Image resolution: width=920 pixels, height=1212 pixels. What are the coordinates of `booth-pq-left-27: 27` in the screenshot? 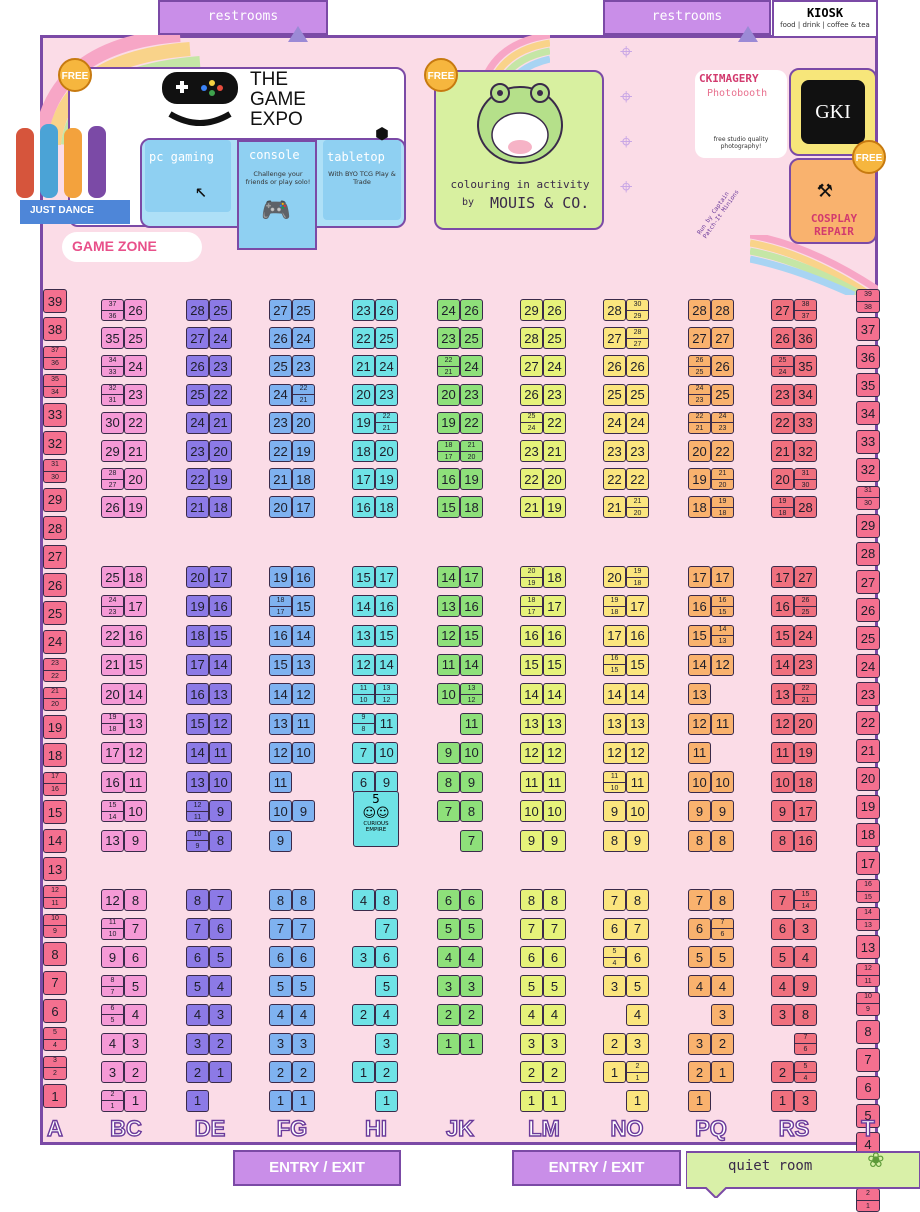 It's located at (699, 338).